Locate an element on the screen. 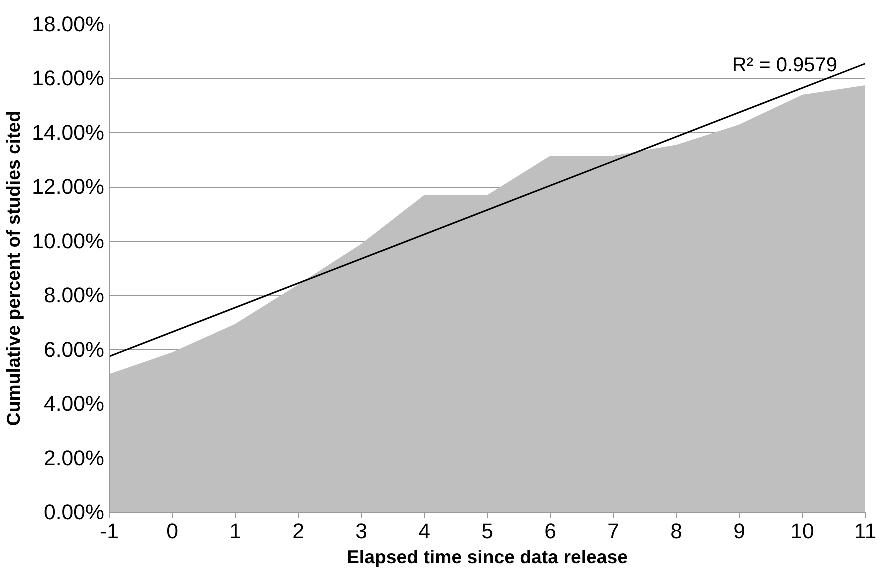 The image size is (893, 570). x-tick-label: 2 is located at coordinates (298, 532).